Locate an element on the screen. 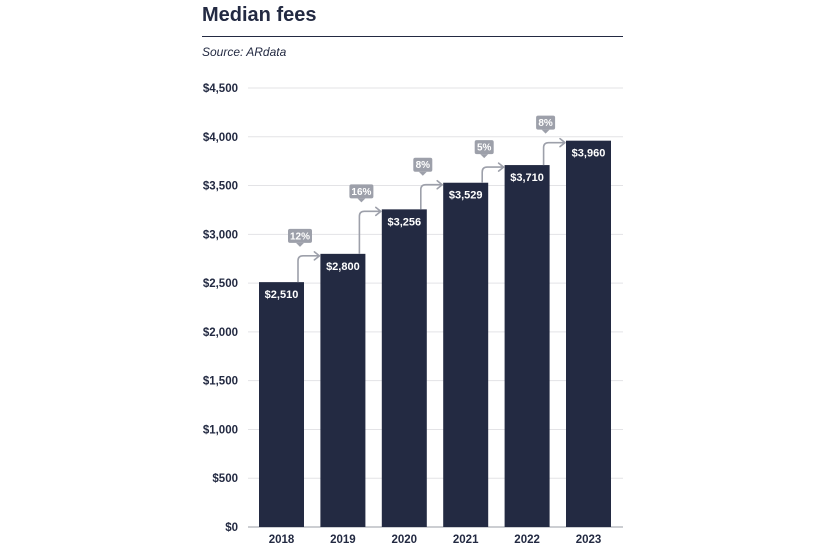 The height and width of the screenshot is (557, 831). y-tick-label: $4,500 is located at coordinates (220, 89).